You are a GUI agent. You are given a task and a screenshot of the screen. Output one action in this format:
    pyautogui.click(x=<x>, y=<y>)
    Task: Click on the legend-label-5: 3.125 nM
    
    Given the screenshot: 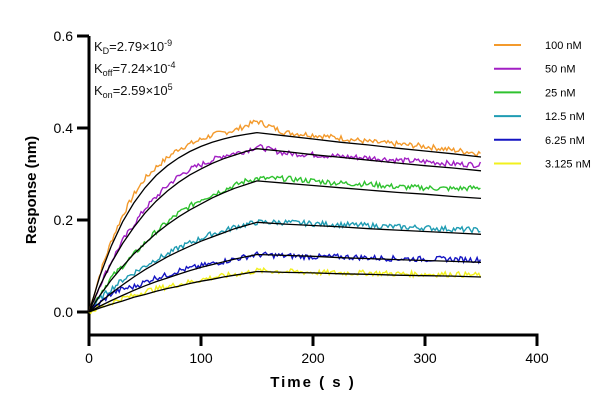 What is the action you would take?
    pyautogui.click(x=568, y=165)
    